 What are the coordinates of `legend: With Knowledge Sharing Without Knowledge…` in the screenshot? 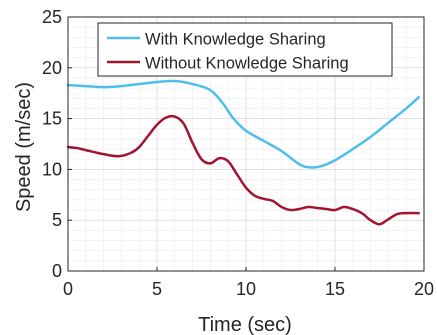 It's located at (245, 49).